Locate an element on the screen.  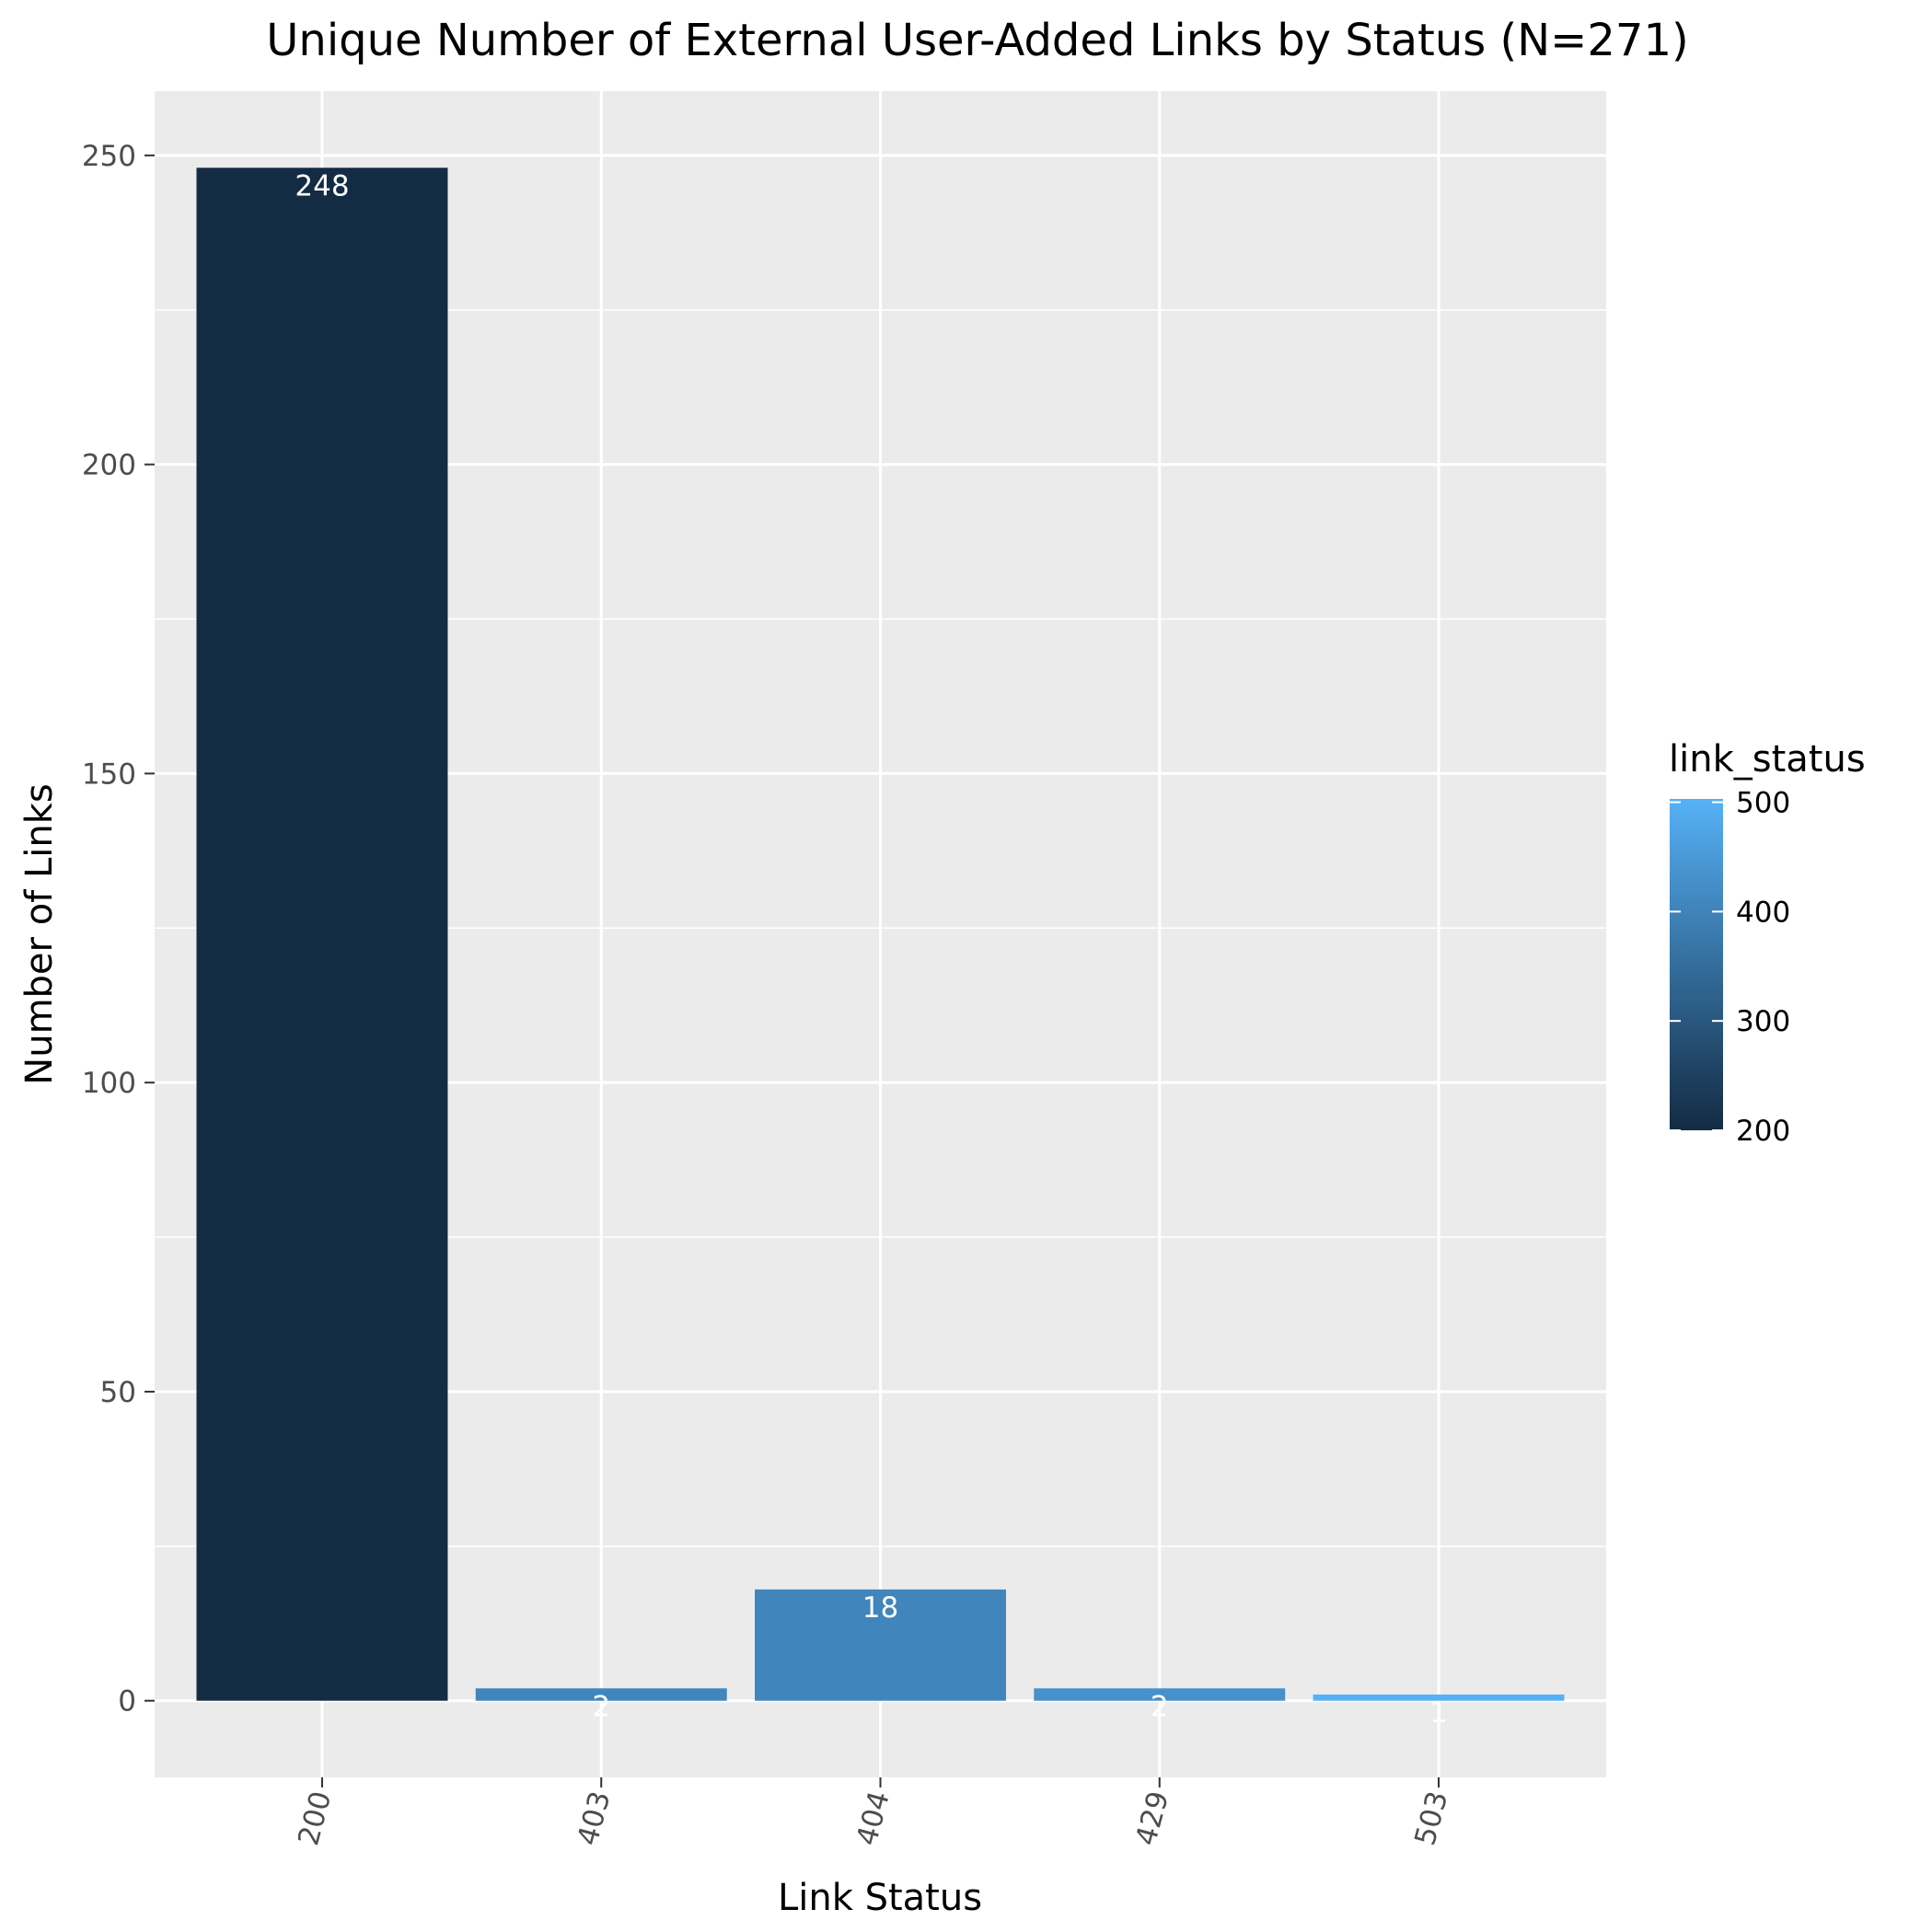
y-tick-label: 100 is located at coordinates (109, 1084).